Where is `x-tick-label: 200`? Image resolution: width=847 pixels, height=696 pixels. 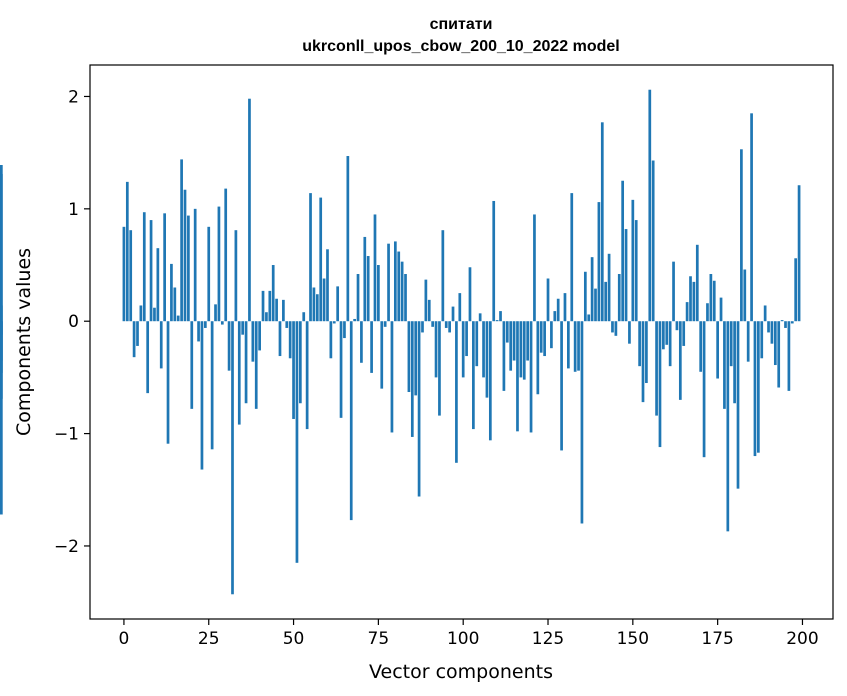 x-tick-label: 200 is located at coordinates (802, 639).